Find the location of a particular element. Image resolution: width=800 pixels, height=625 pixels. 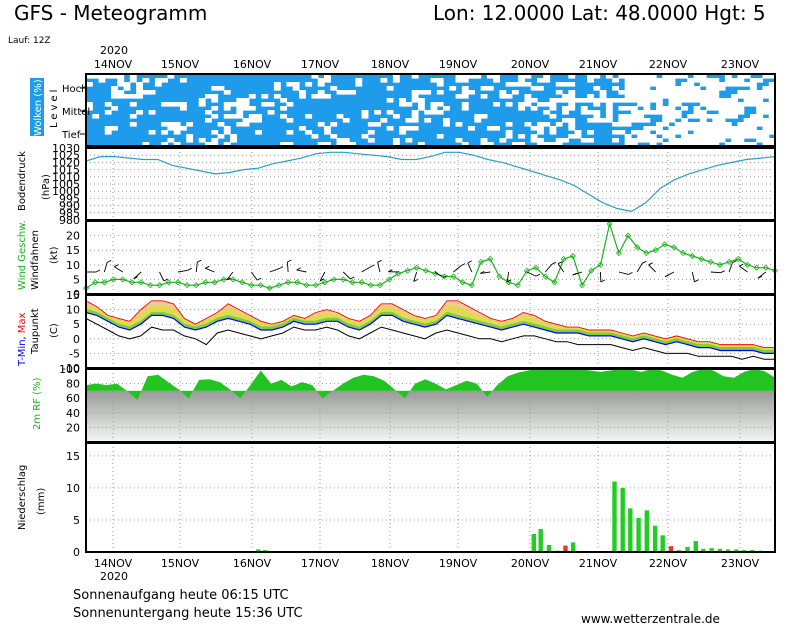

level-low: Tief is located at coordinates (71, 135).